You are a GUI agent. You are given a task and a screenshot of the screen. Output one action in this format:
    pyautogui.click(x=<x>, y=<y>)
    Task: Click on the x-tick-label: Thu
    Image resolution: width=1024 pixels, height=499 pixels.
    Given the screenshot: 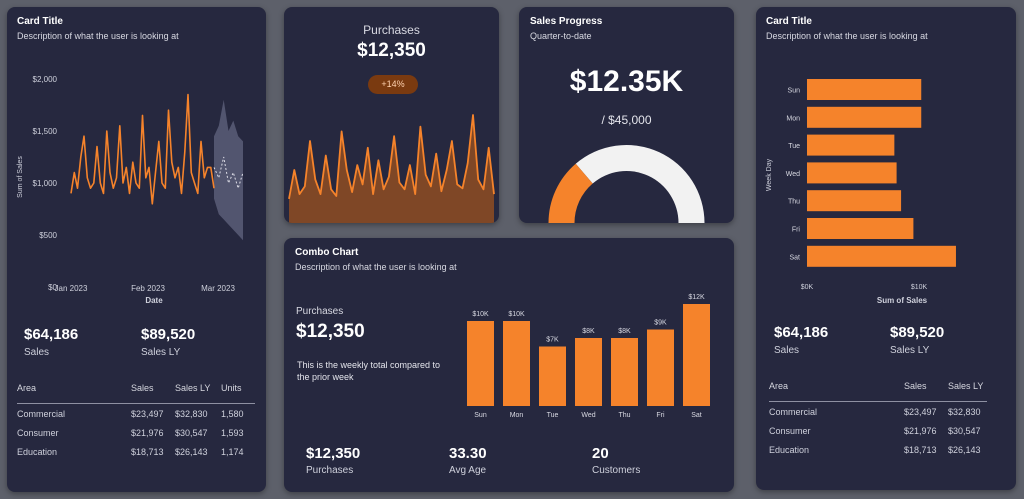 What is the action you would take?
    pyautogui.click(x=624, y=415)
    